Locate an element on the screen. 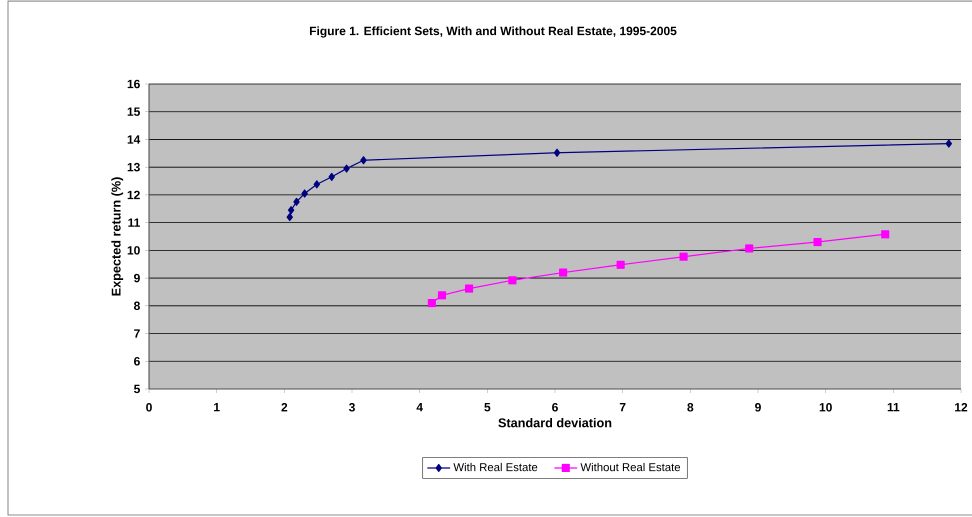  y-tick-label: 12 is located at coordinates (134, 195).